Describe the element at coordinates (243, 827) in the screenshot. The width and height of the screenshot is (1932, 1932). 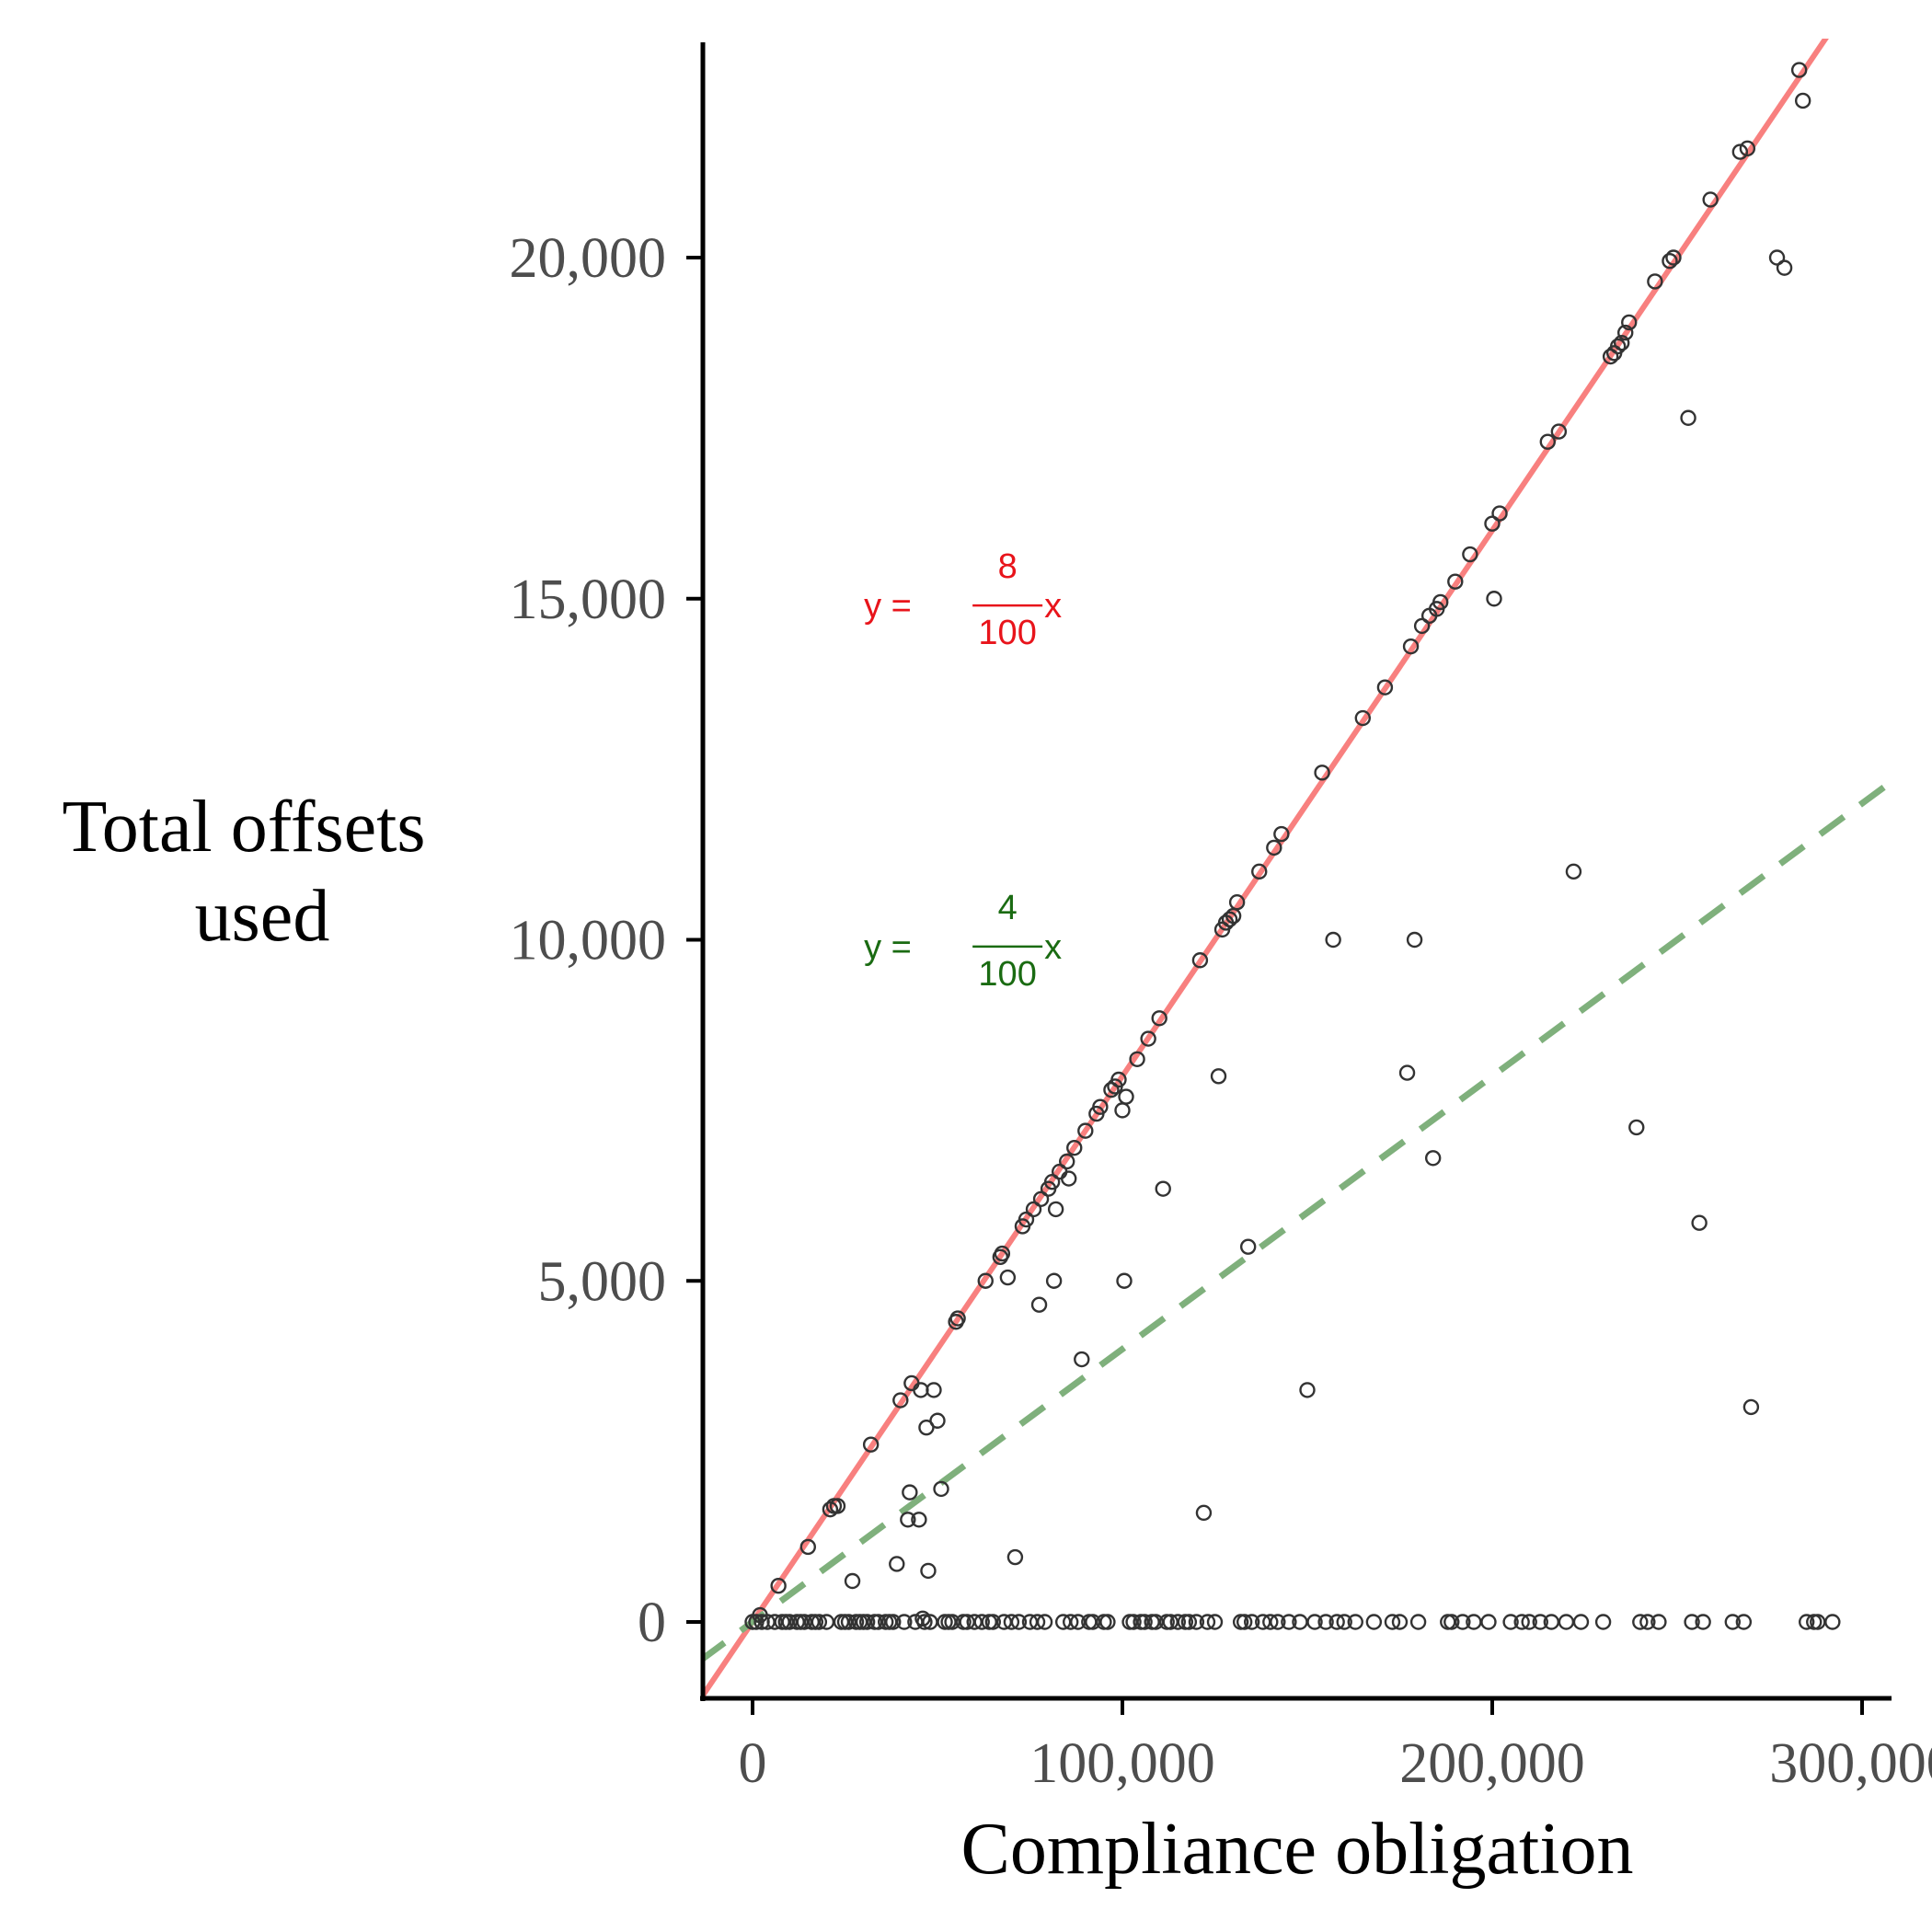
I see `y-axis-title-line-1: Total offsets` at that location.